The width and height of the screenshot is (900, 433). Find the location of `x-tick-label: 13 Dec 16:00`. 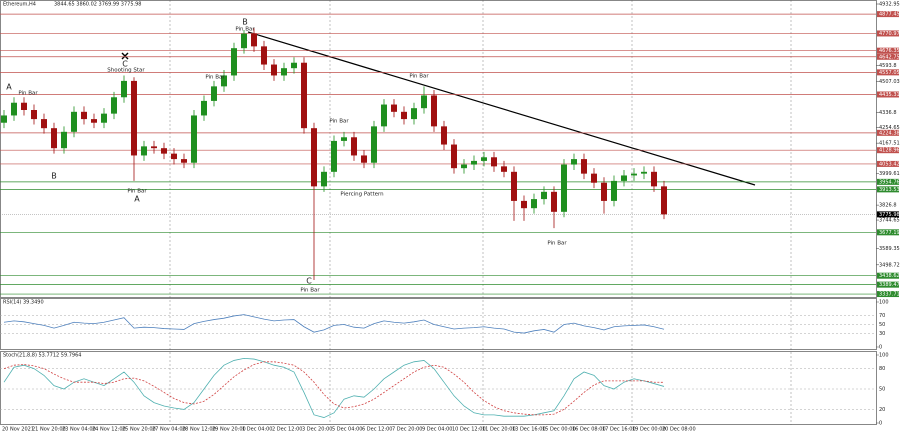

x-tick-label: 13 Dec 16:00 is located at coordinates (529, 430).